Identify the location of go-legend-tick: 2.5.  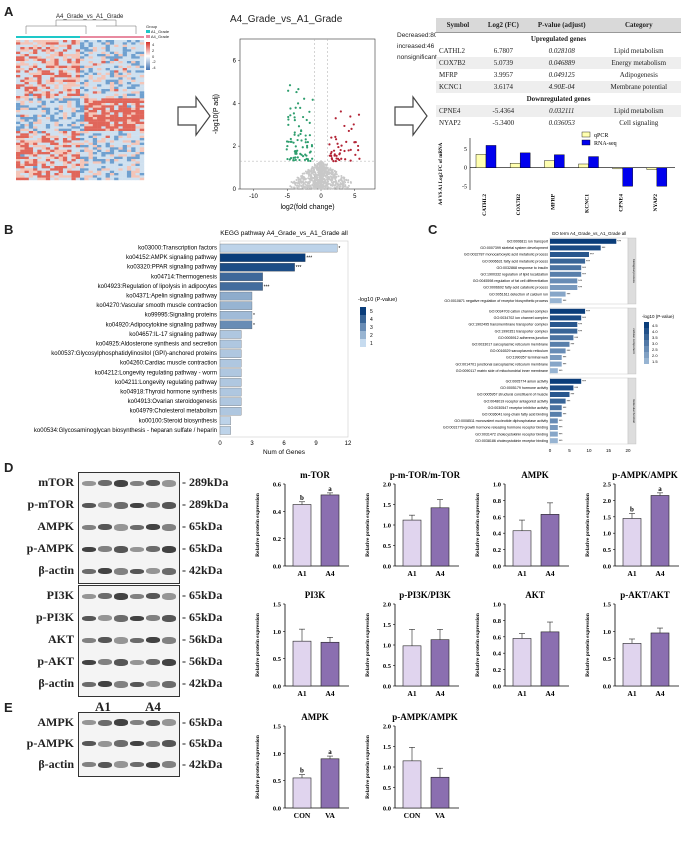
(655, 349).